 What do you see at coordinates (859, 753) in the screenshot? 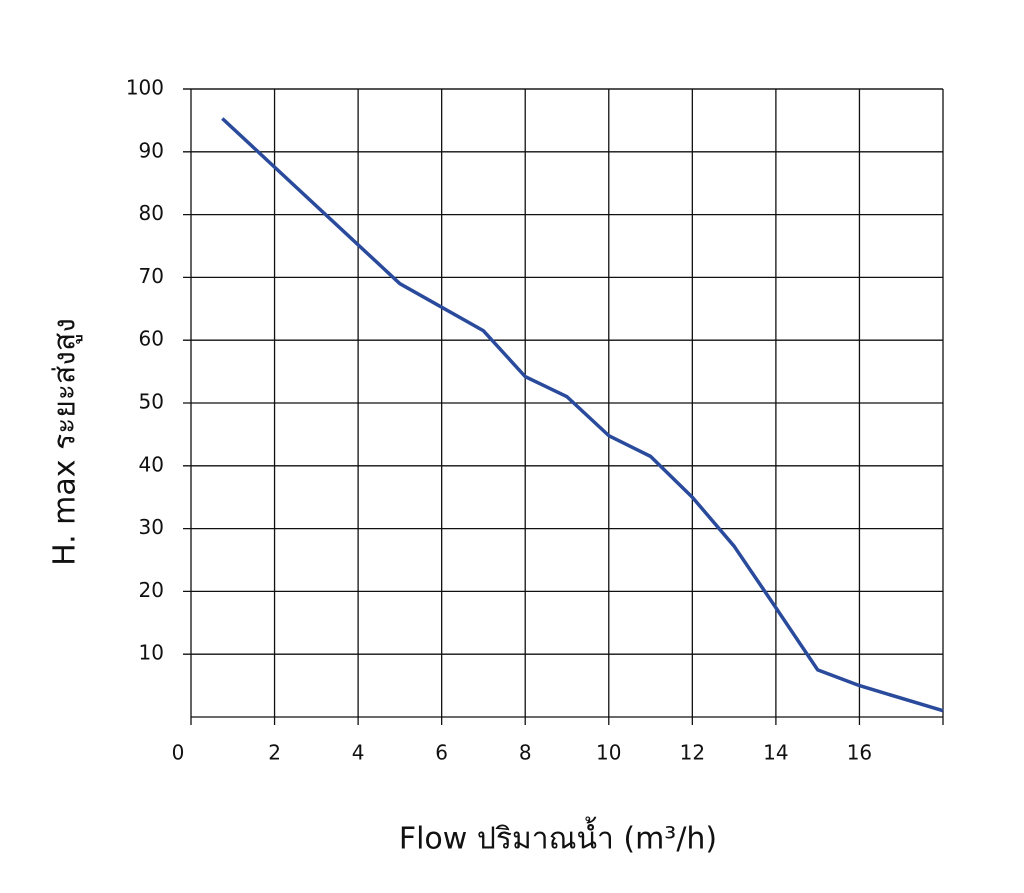
I see `x-tick-label: 16` at bounding box center [859, 753].